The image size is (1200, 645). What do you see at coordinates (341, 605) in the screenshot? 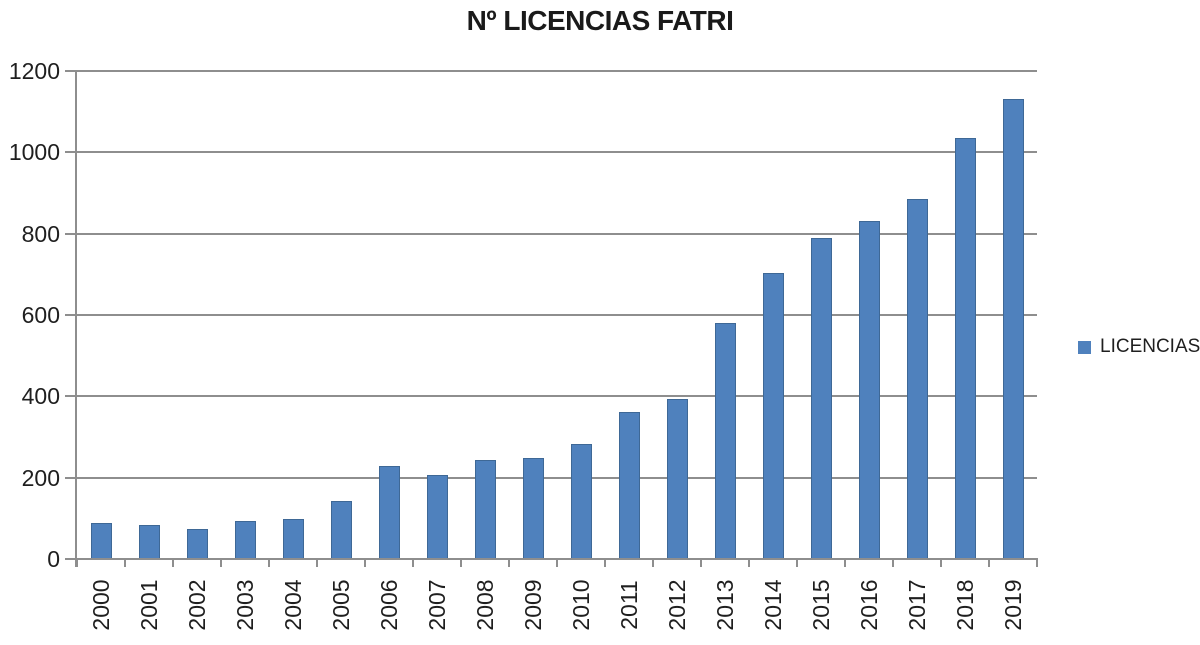
I see `x-axis-tick-label: 2005` at bounding box center [341, 605].